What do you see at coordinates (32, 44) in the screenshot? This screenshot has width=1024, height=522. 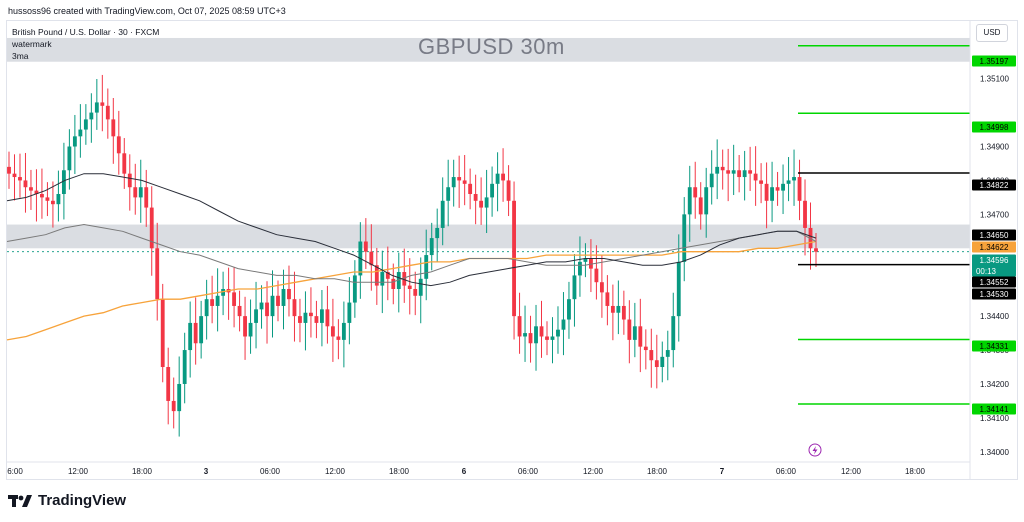 I see `indicator-watermark: watermark` at bounding box center [32, 44].